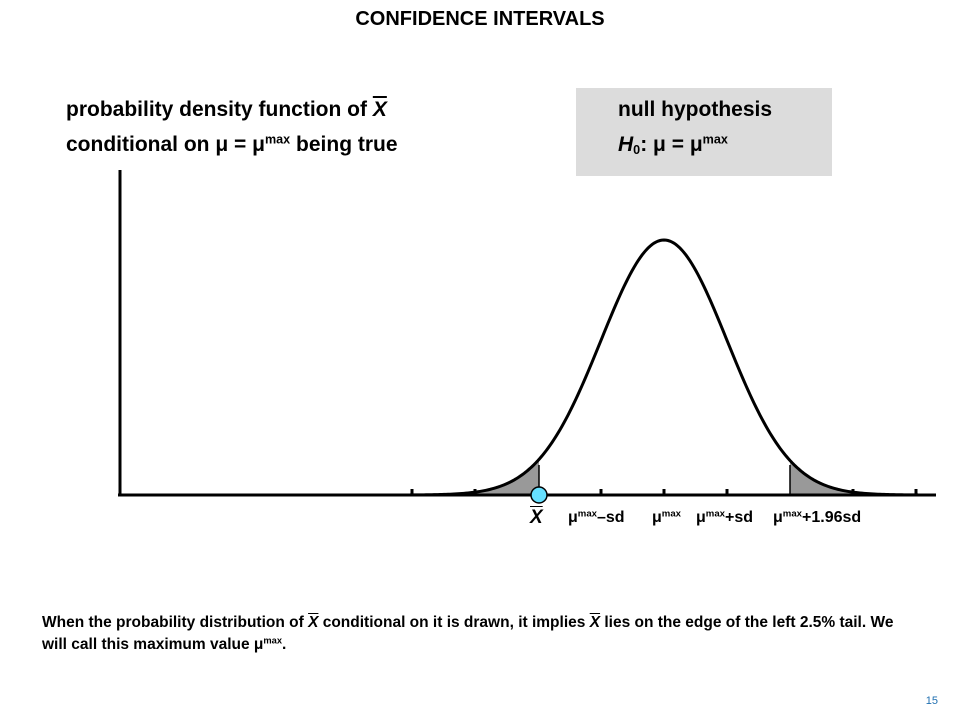 This screenshot has width=960, height=720. Describe the element at coordinates (141, 144) in the screenshot. I see `pdf-label-conditional: conditional on` at that location.